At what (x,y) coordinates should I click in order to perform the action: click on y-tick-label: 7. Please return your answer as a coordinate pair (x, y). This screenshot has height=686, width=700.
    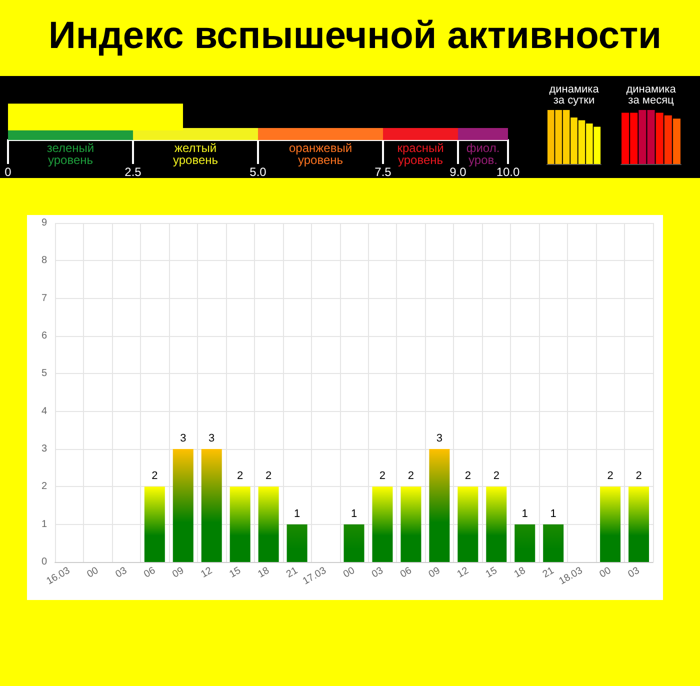
    Looking at the image, I should click on (44, 298).